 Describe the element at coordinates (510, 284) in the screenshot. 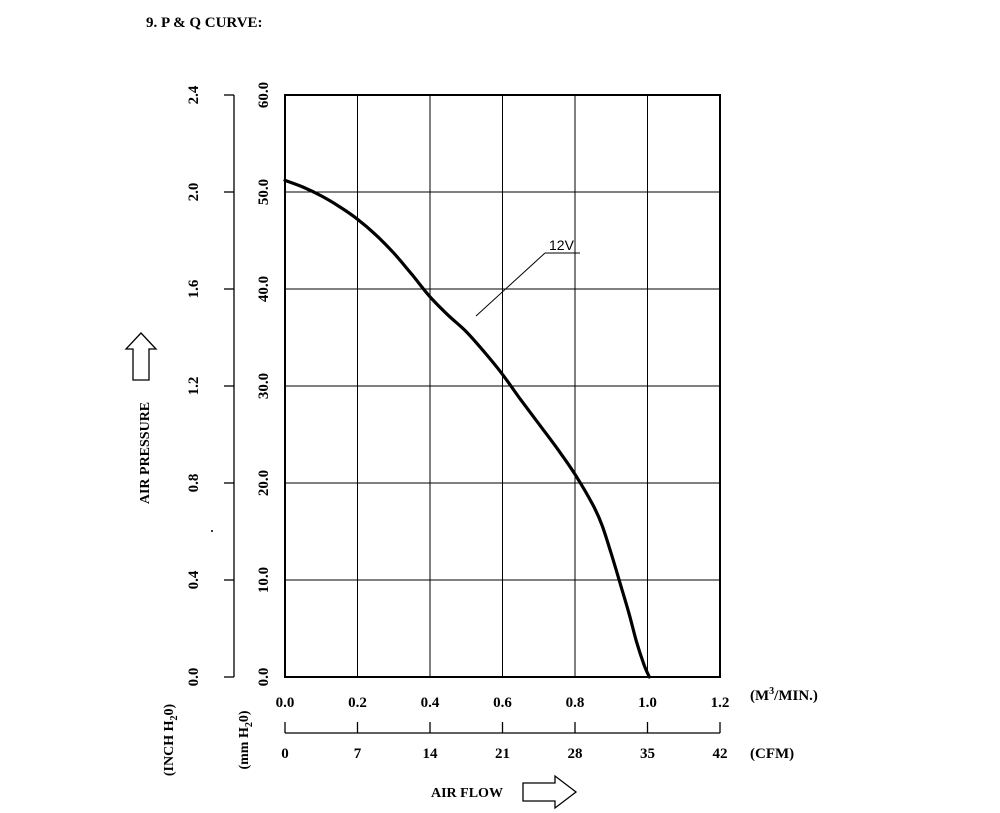

I see `annotation-leader-line` at that location.